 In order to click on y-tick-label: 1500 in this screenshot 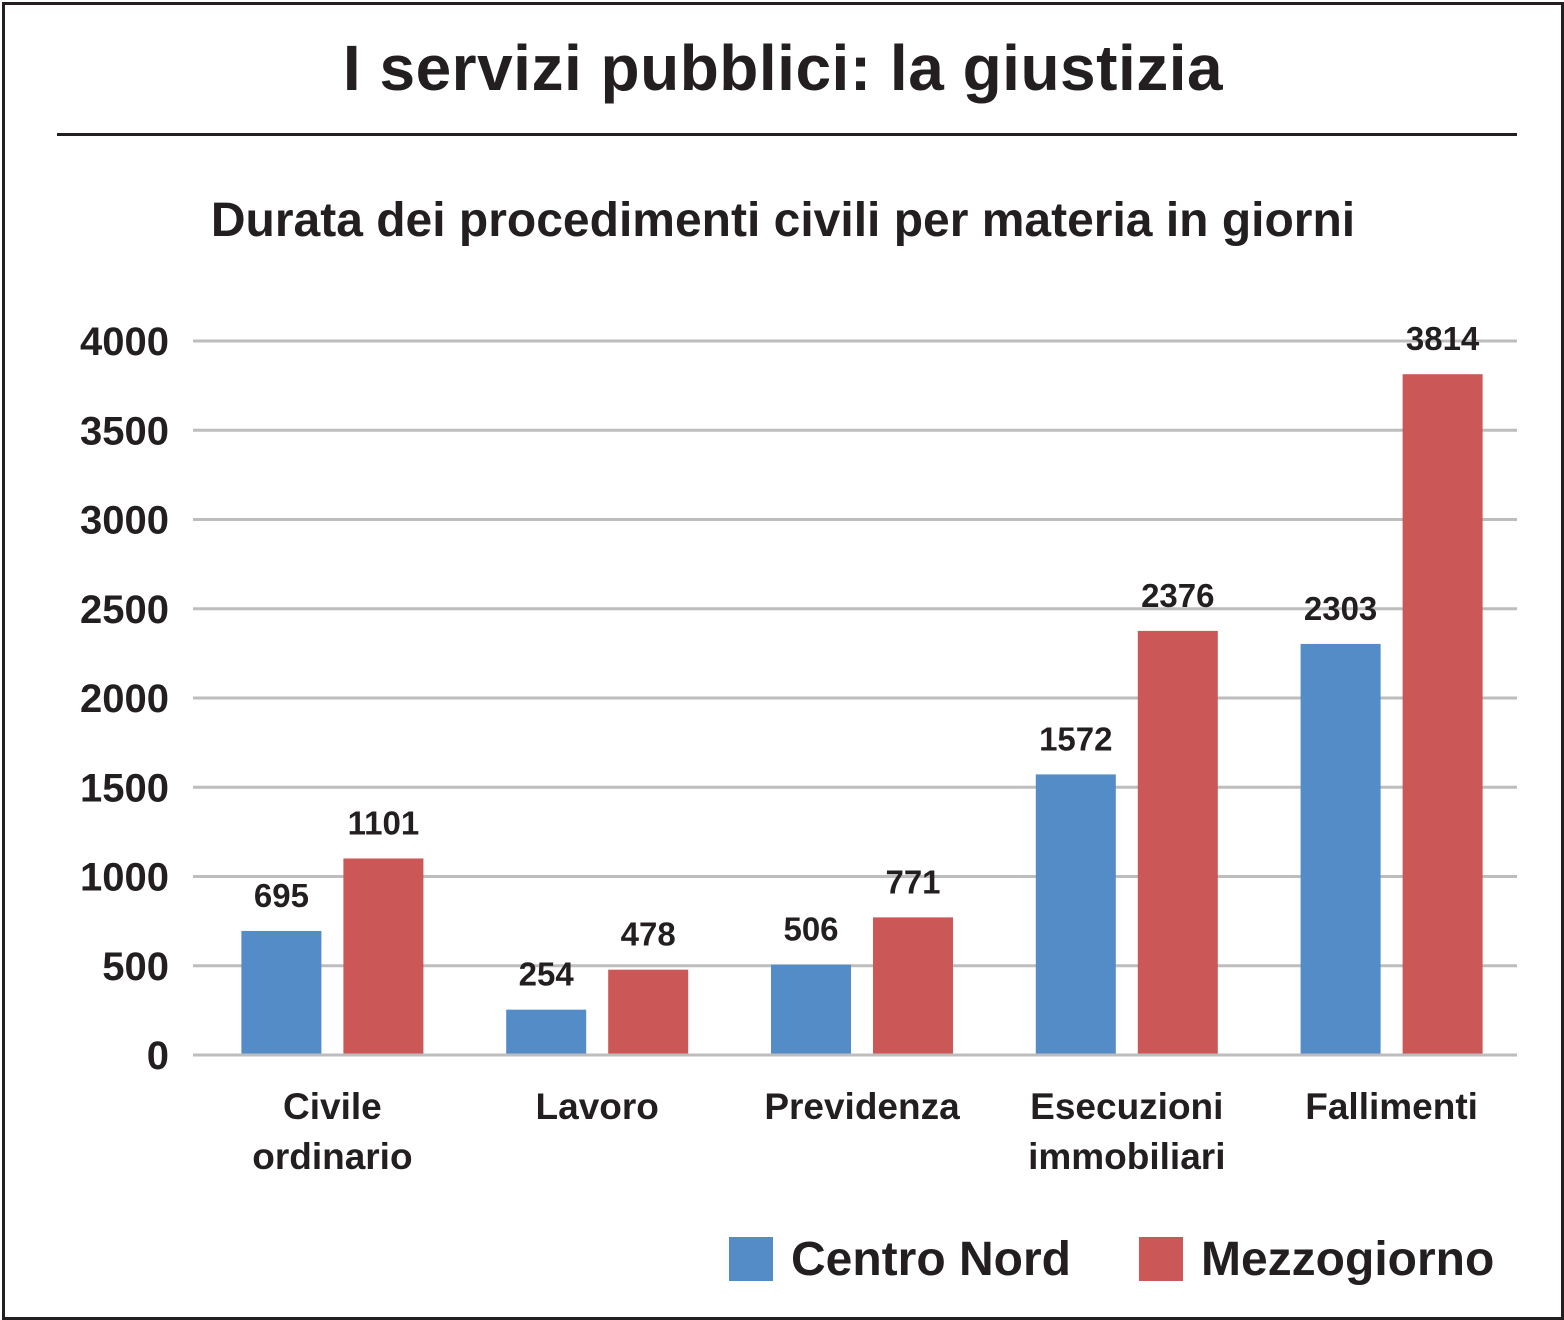, I will do `click(124, 788)`.